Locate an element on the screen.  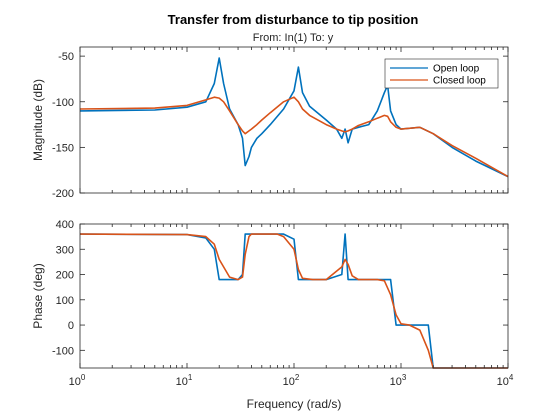
x-tick-label: 10⁰ is located at coordinates (77, 380).